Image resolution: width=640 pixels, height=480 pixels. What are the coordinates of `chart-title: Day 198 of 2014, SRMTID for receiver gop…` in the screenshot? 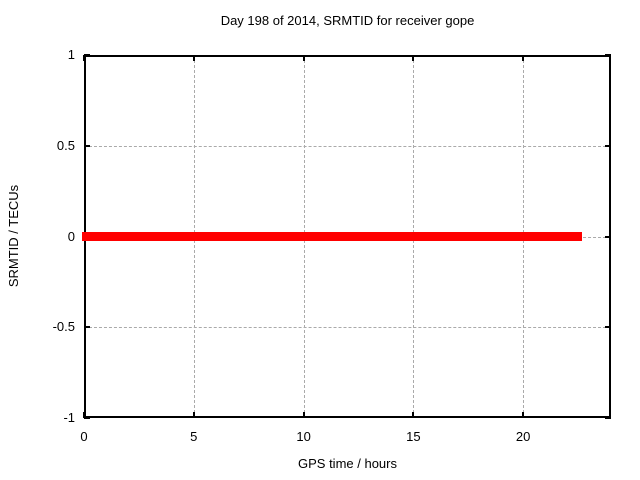 It's located at (347, 20).